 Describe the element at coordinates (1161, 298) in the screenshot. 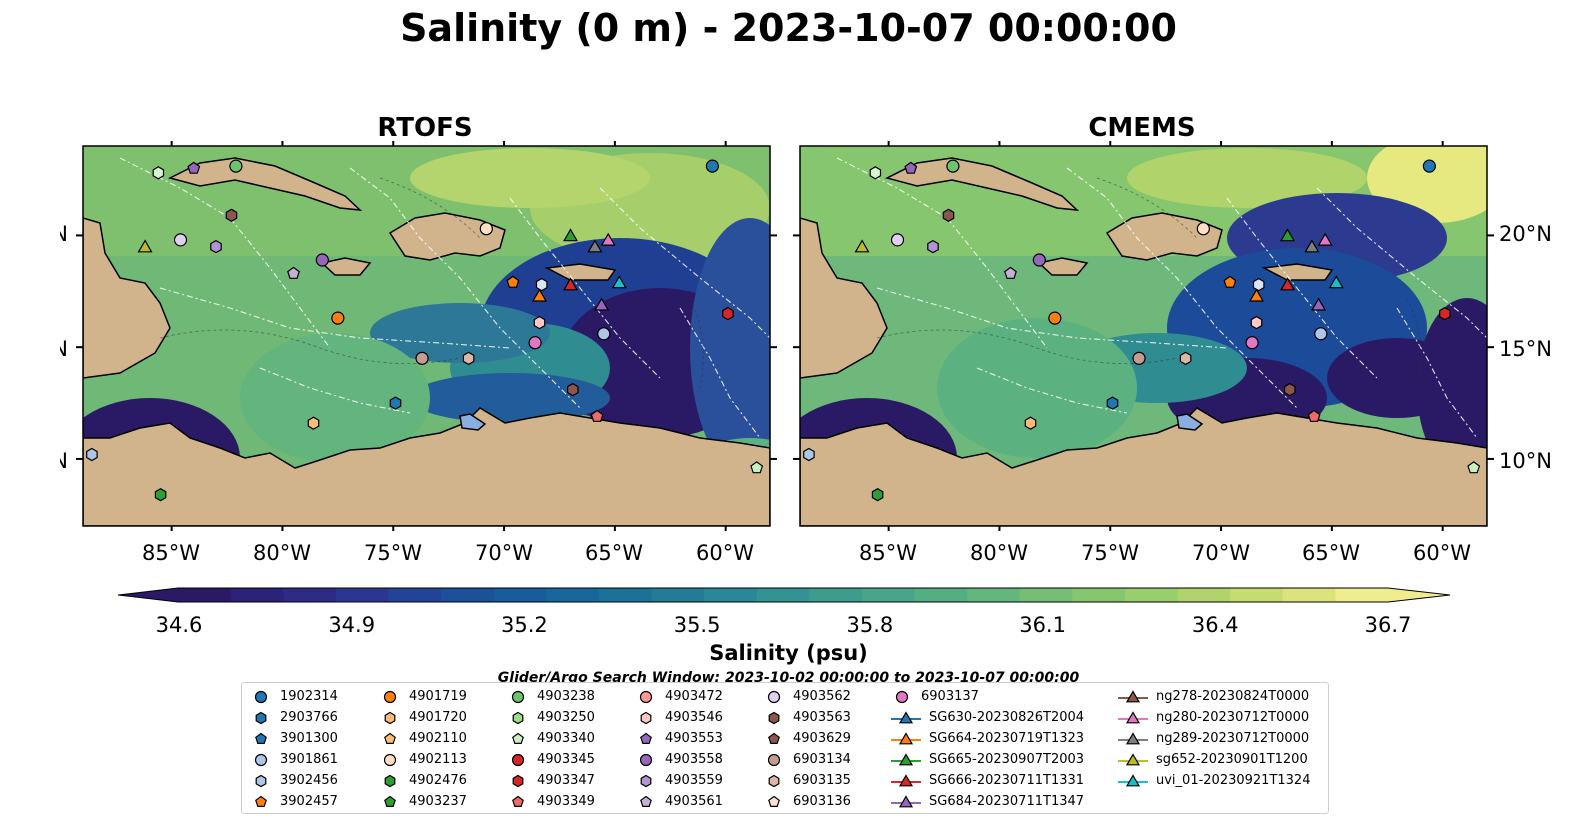

I see `eez-boundaries` at that location.